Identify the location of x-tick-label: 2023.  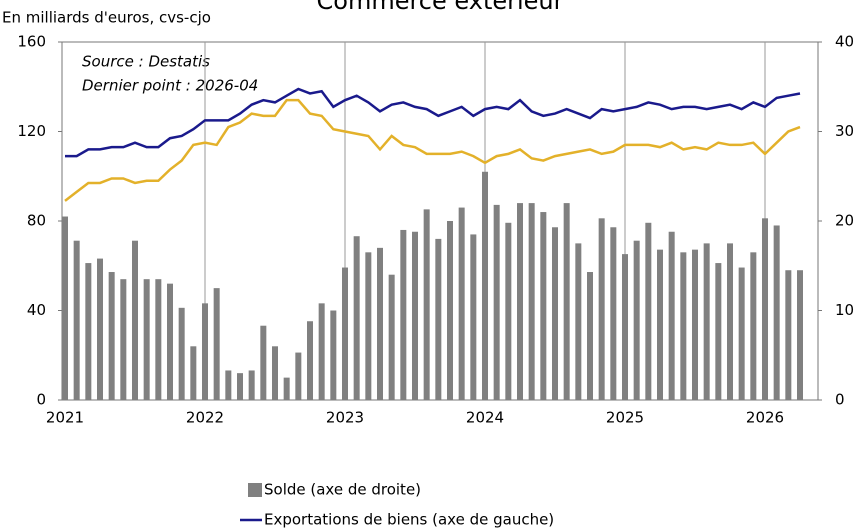
(345, 418).